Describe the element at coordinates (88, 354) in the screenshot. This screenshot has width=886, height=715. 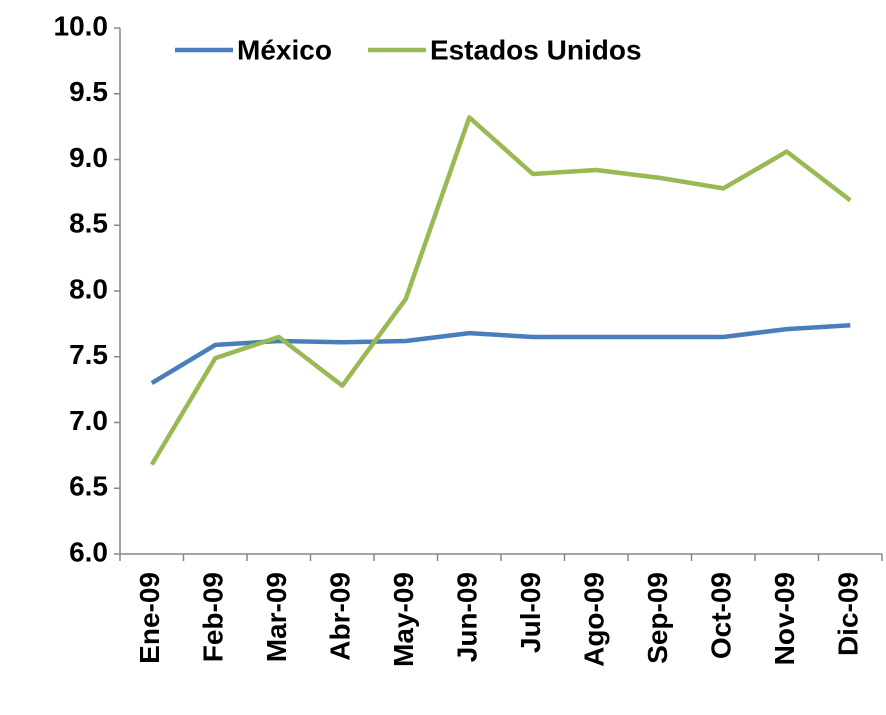
I see `y-tick-label: 7.5` at that location.